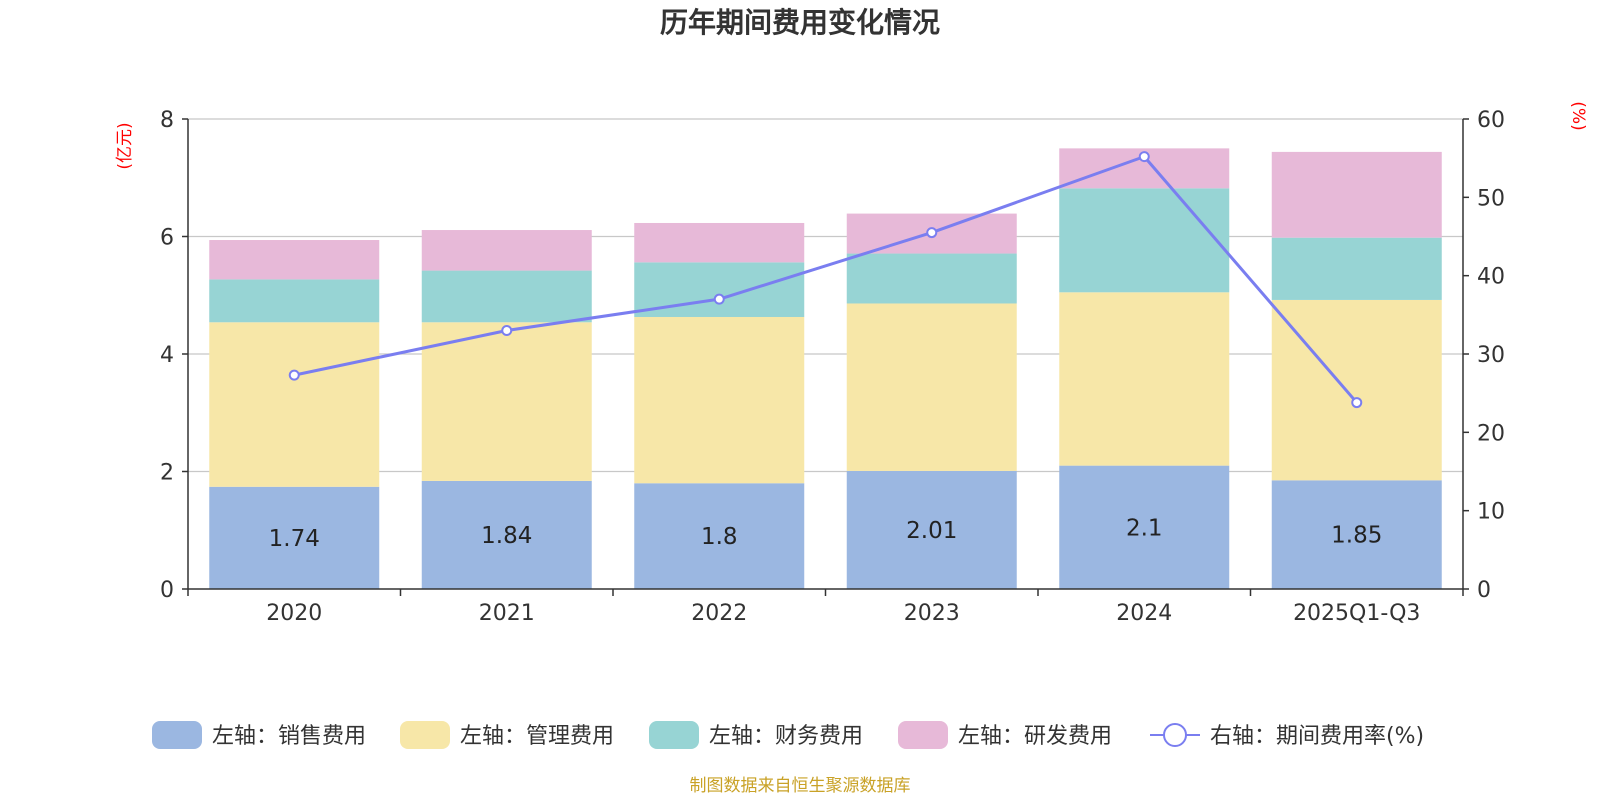 This screenshot has width=1600, height=800. Describe the element at coordinates (1491, 433) in the screenshot. I see `right-axis-tick-label: 20` at that location.